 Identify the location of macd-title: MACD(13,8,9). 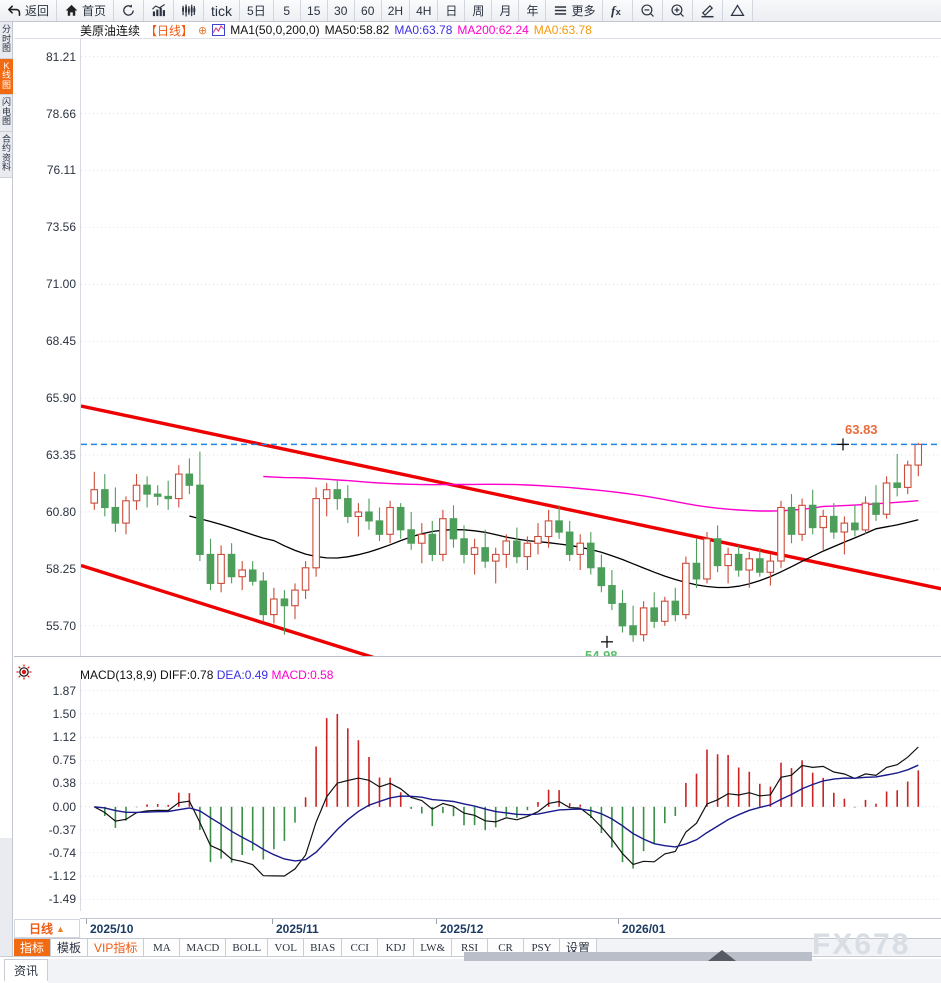
(118, 675).